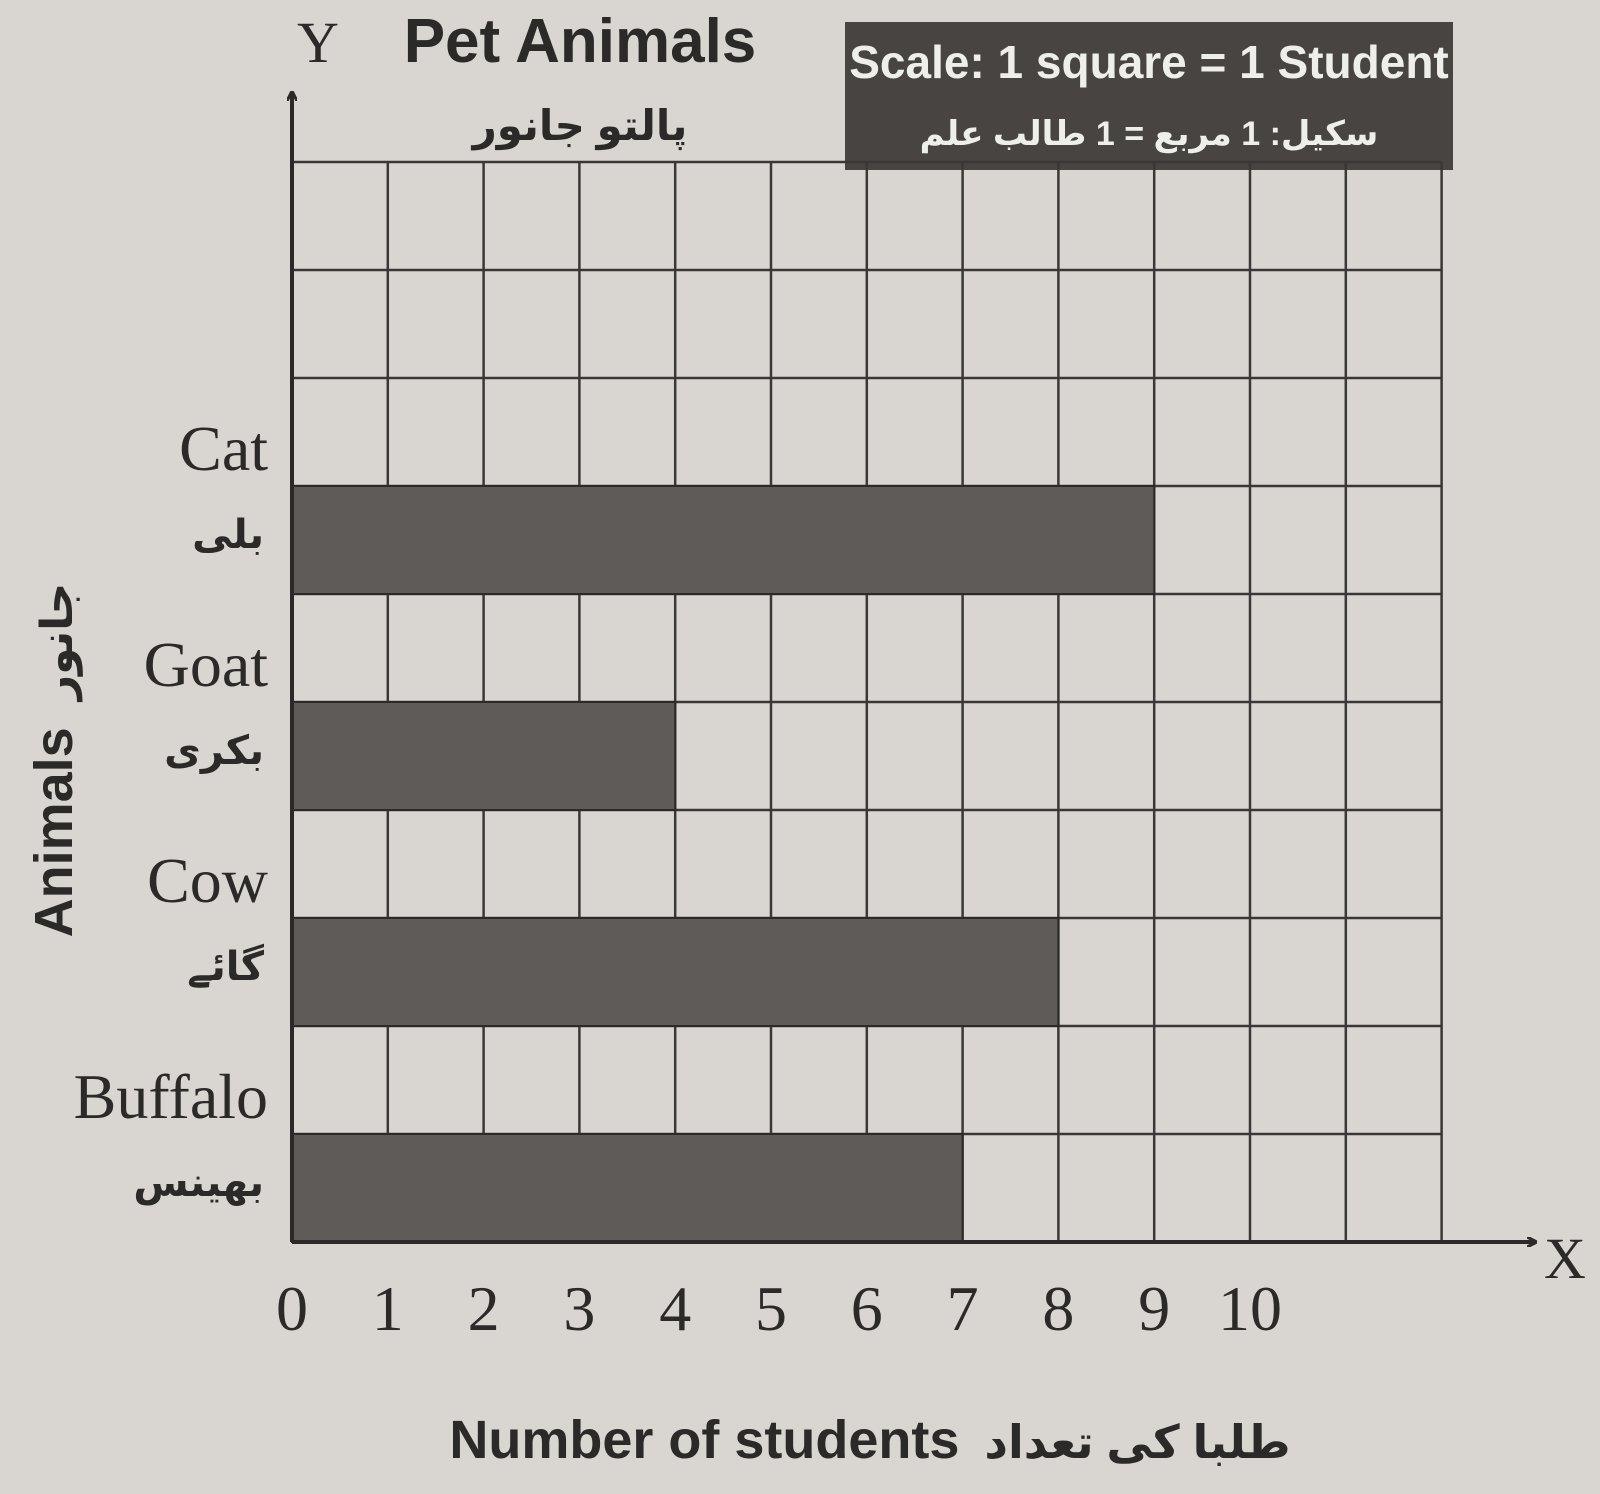 Image resolution: width=1600 pixels, height=1494 pixels. Describe the element at coordinates (292, 1308) in the screenshot. I see `x-tick-label: 0` at that location.